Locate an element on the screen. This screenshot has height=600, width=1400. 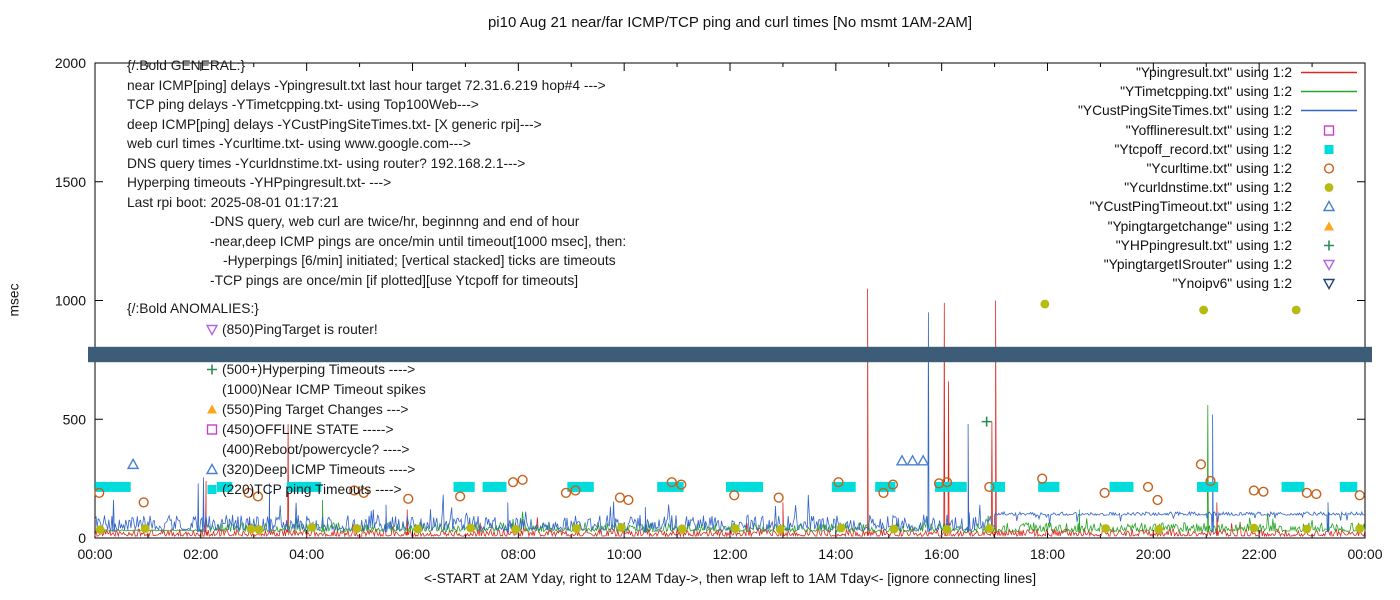
triangle-open-icon is located at coordinates (212, 468).